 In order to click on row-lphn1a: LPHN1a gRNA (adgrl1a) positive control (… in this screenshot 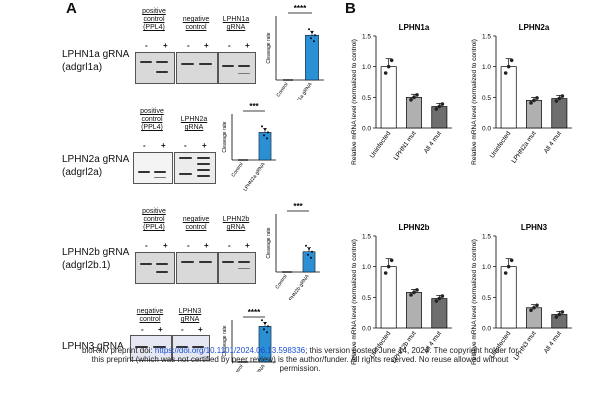, I will do `click(170, 50)`.